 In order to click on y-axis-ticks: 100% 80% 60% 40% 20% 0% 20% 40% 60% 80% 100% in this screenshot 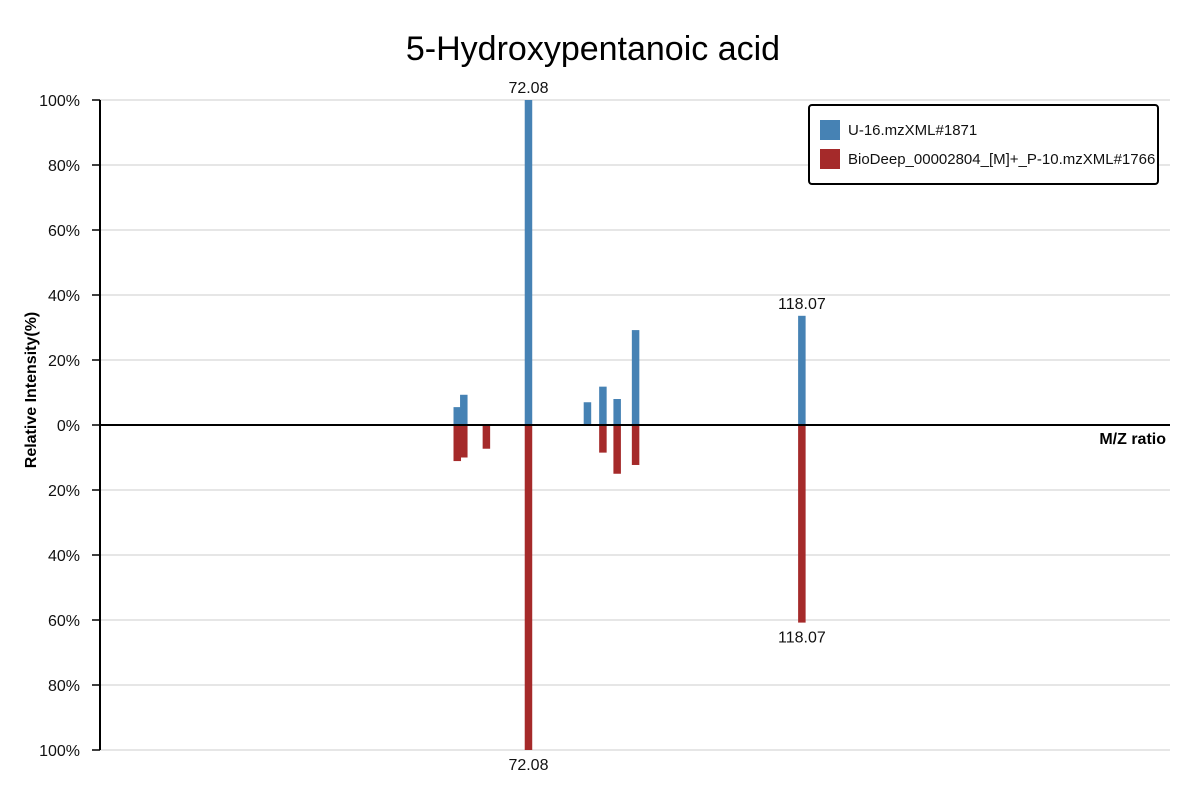, I will do `click(69, 426)`.